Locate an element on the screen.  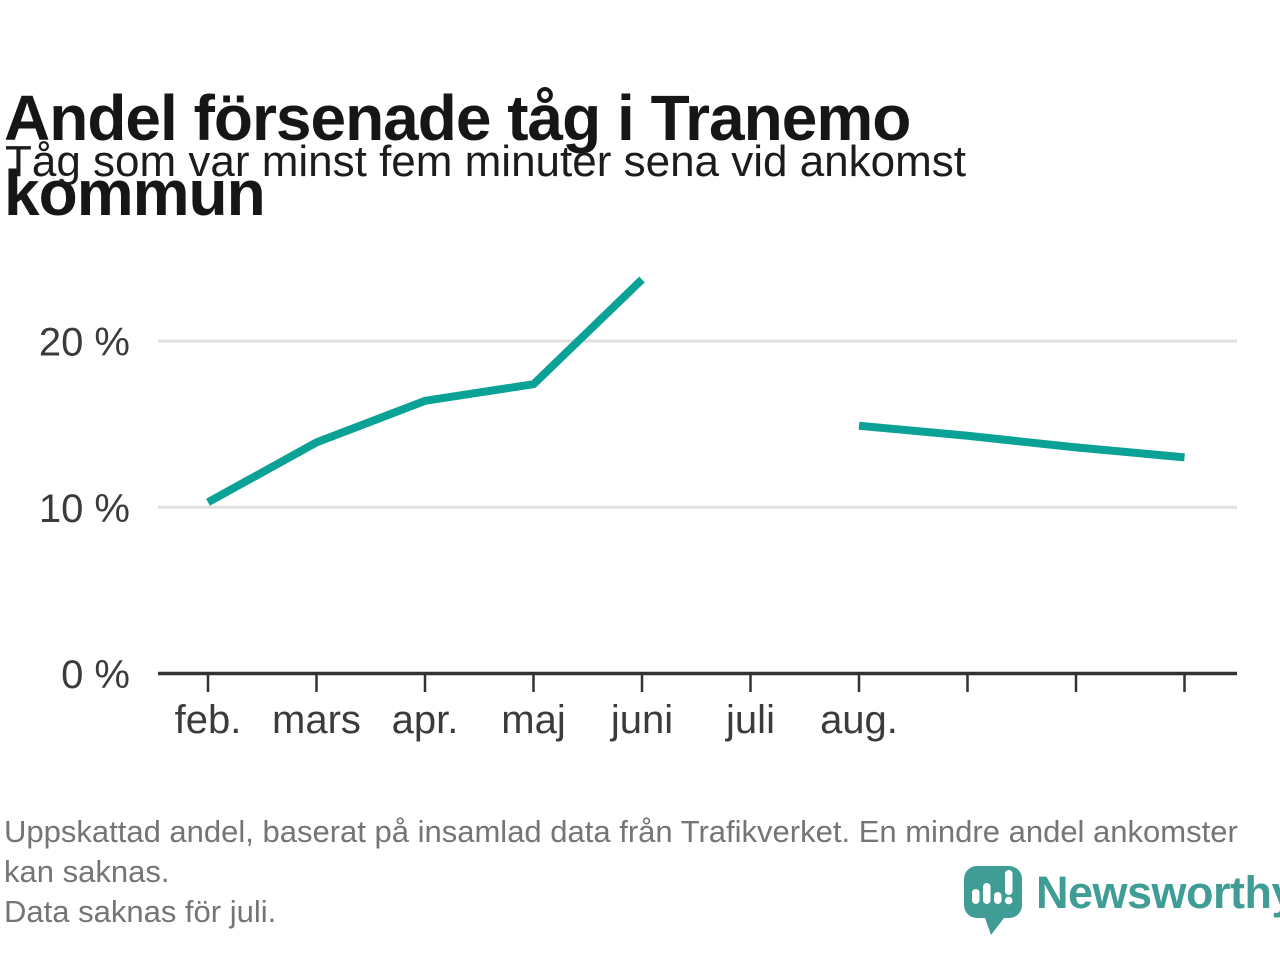
x-axis-label: juli is located at coordinates (750, 720).